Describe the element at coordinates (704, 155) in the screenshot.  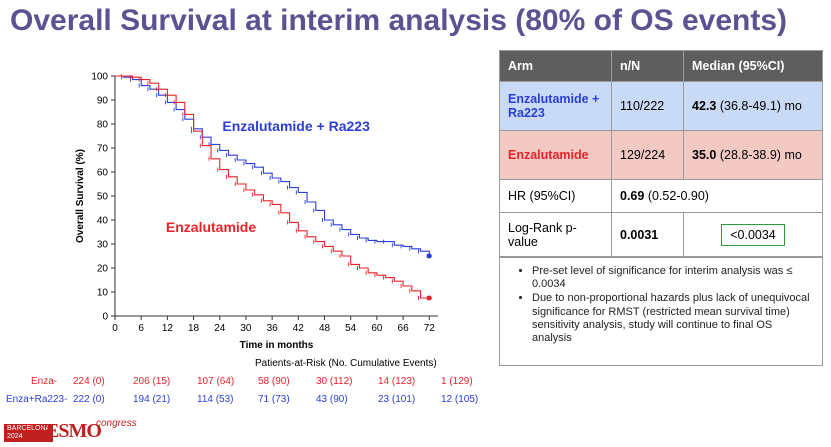
I see `median-value: 35.0` at that location.